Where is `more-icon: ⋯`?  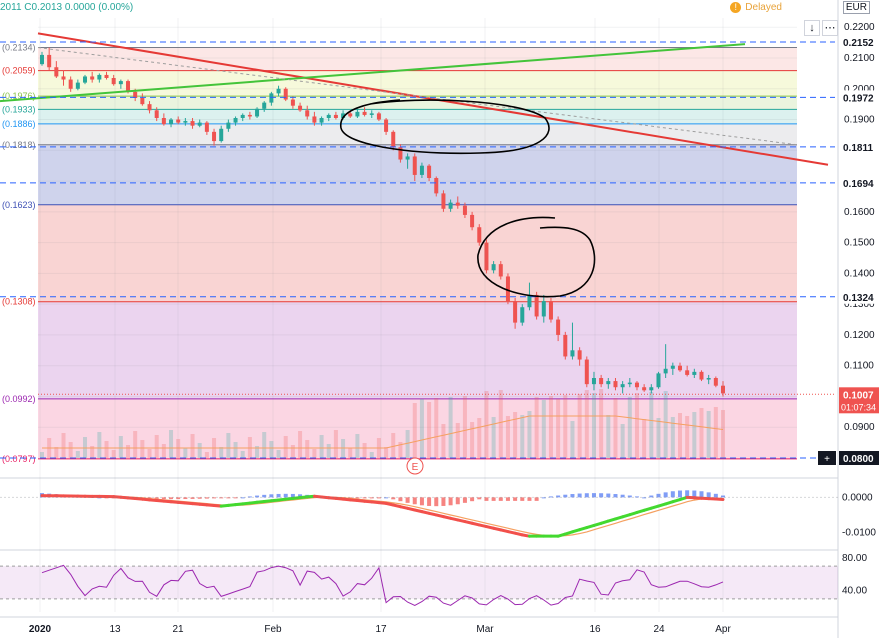 more-icon: ⋯ is located at coordinates (830, 28).